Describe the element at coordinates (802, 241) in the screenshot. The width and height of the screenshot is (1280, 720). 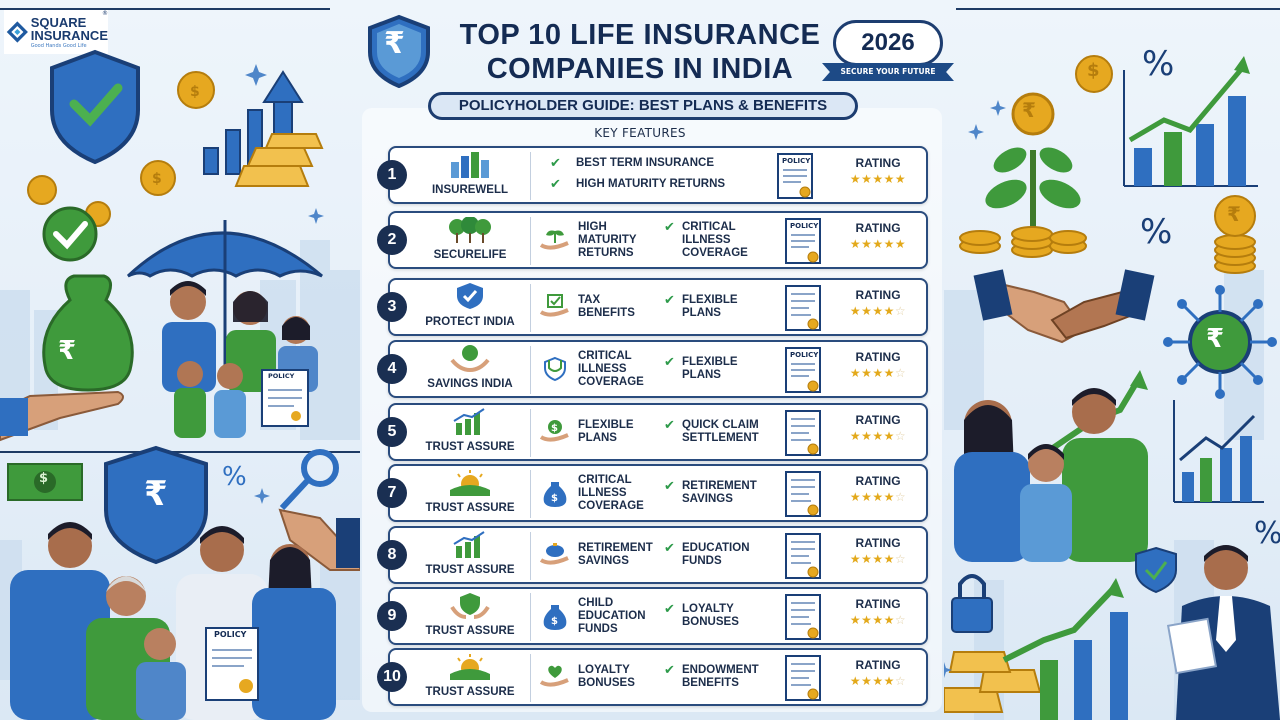
I see `policy-document-icon: POLICY` at that location.